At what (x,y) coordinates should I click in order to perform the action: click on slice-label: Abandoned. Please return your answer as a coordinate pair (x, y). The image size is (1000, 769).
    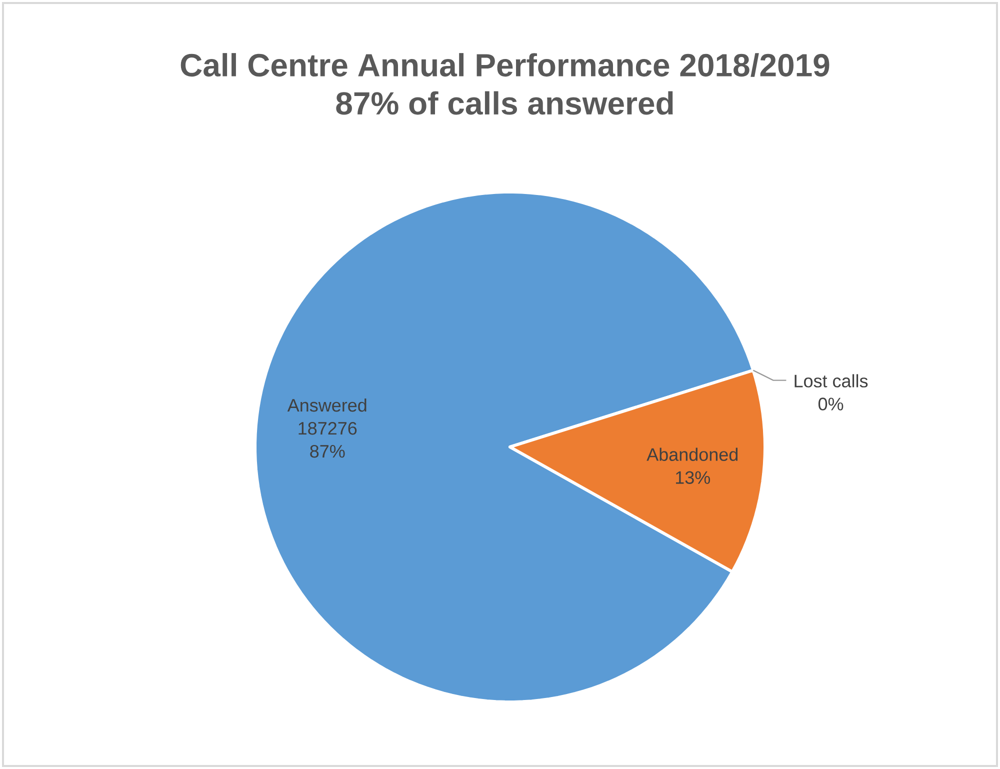
    Looking at the image, I should click on (692, 454).